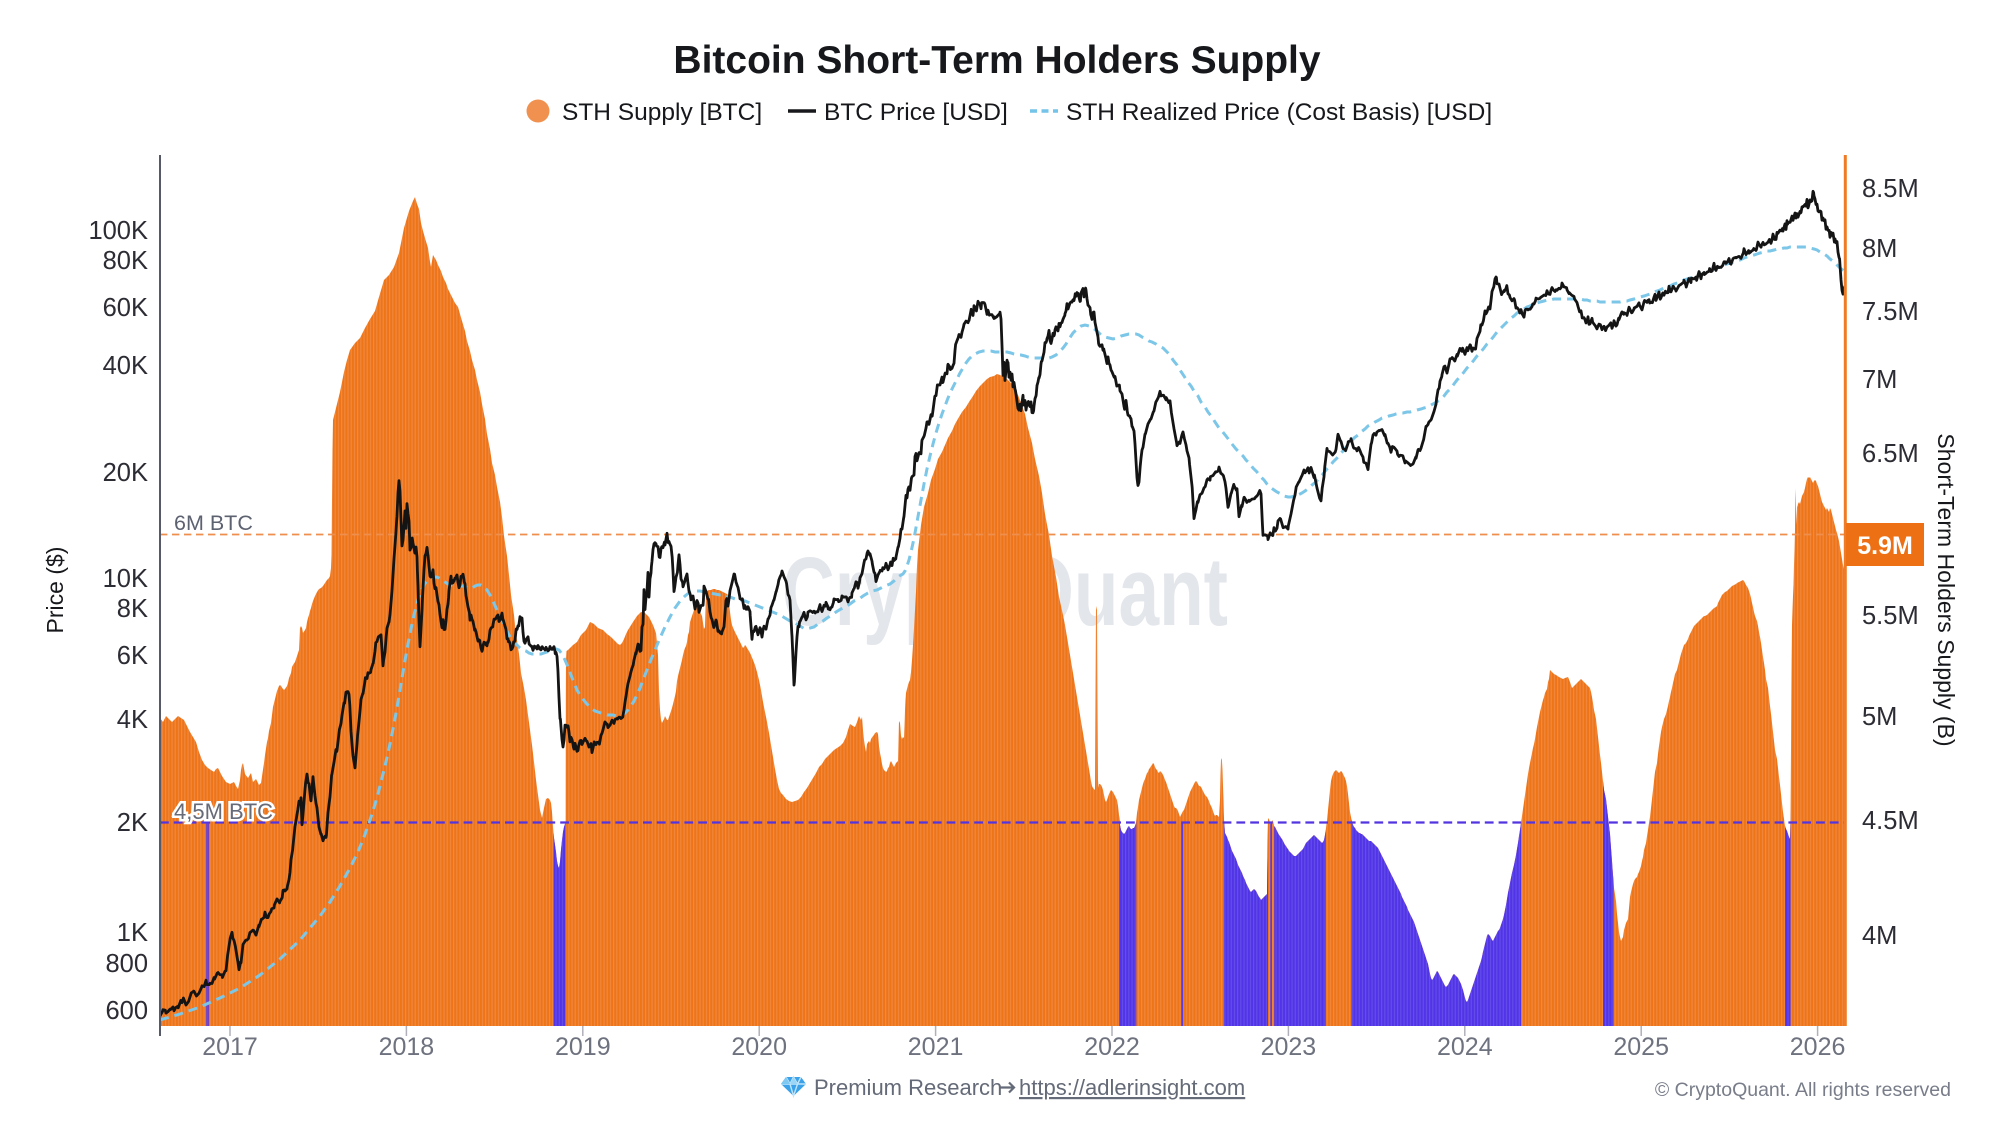 Image resolution: width=2000 pixels, height=1125 pixels. I want to click on svg-text: 4.5M, so click(1890, 821).